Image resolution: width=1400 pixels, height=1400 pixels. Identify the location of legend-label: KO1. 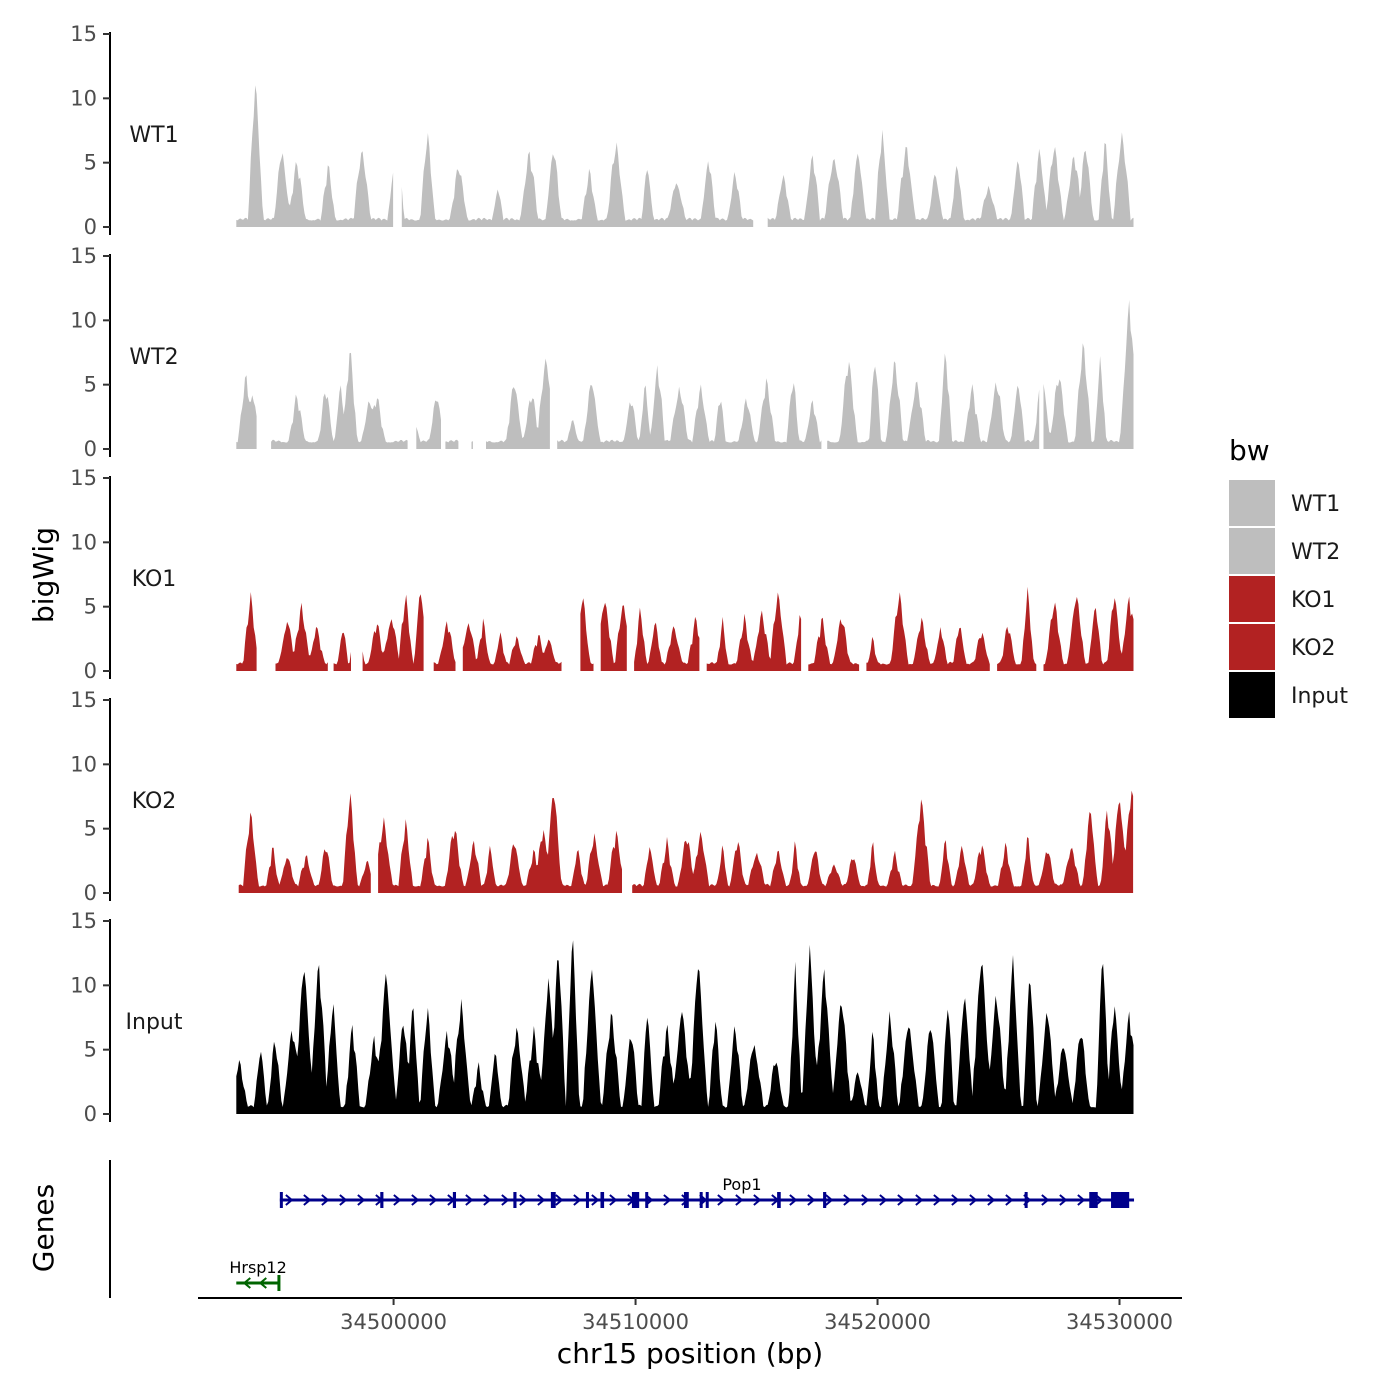
(1313, 600).